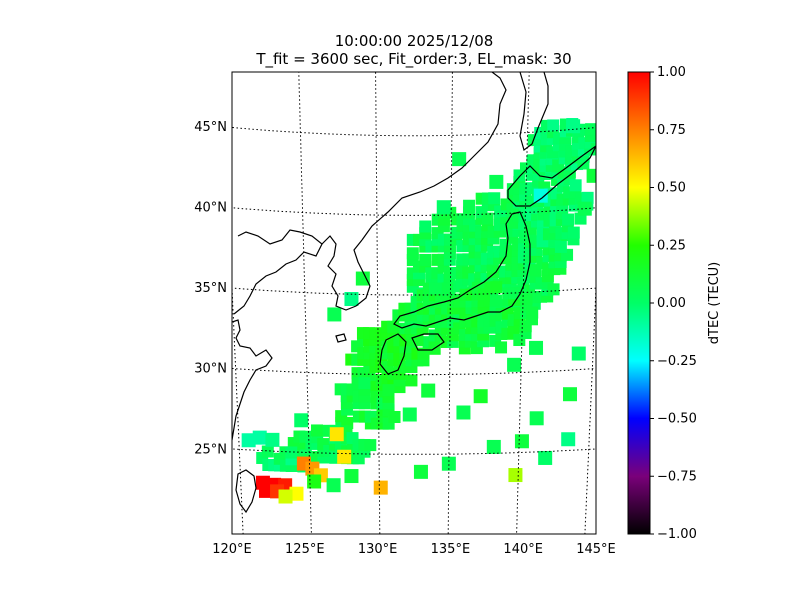 The image size is (800, 600). What do you see at coordinates (252, 380) in the screenshot?
I see `coastline-china` at bounding box center [252, 380].